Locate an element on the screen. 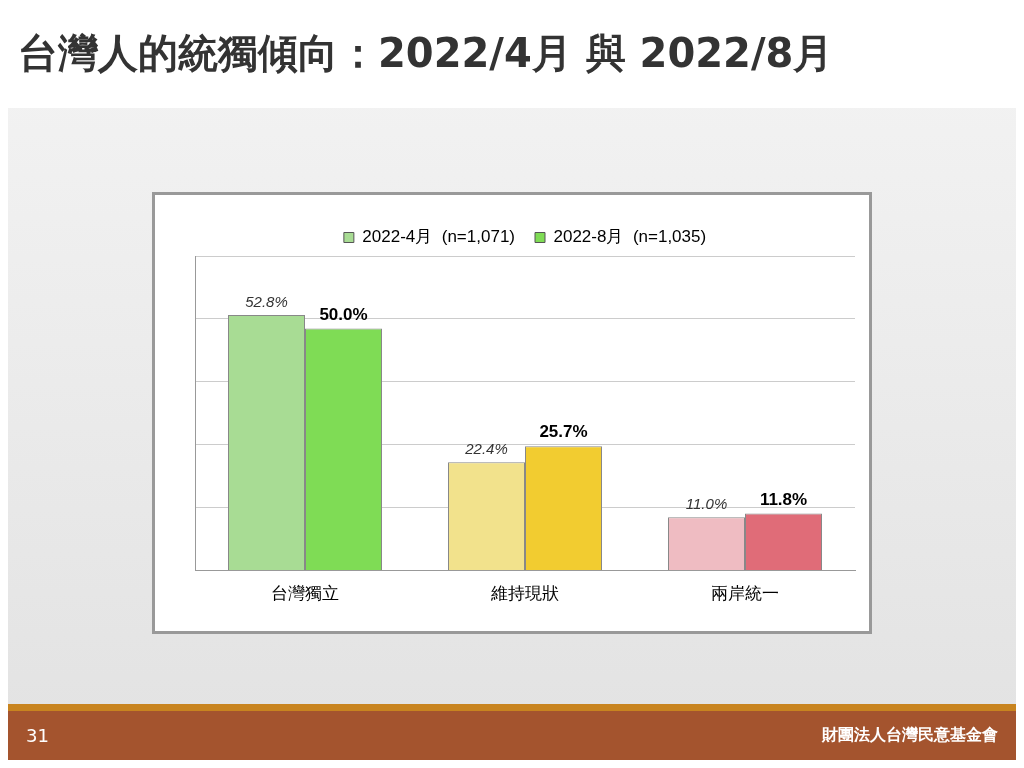  data-label: 25.7% is located at coordinates (563, 432).